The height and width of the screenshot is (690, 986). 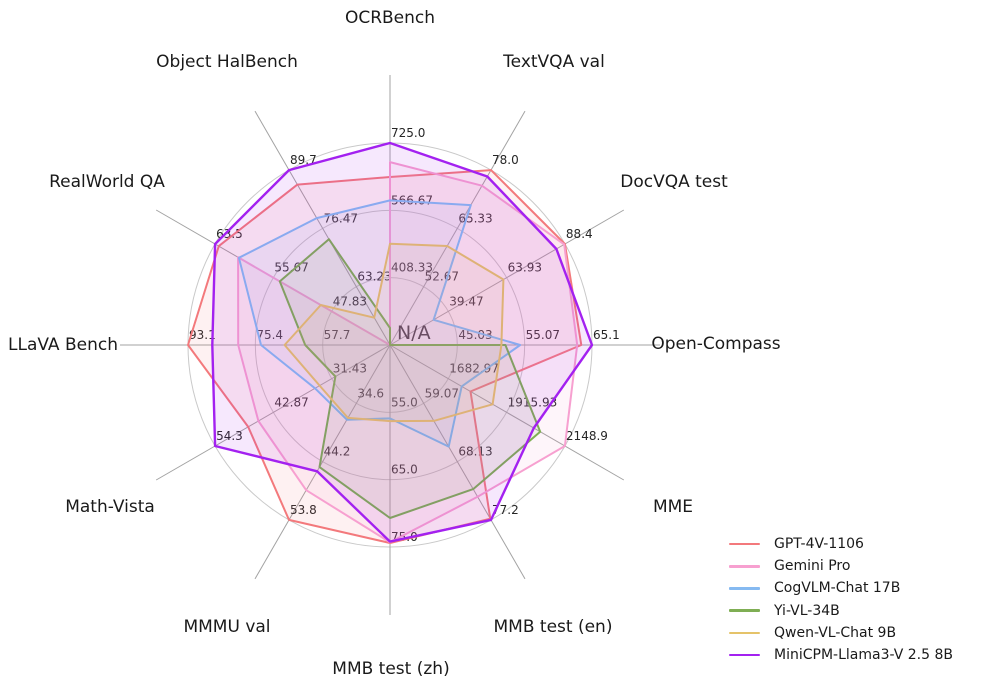 What do you see at coordinates (337, 335) in the screenshot?
I see `tick-label: 57.7` at bounding box center [337, 335].